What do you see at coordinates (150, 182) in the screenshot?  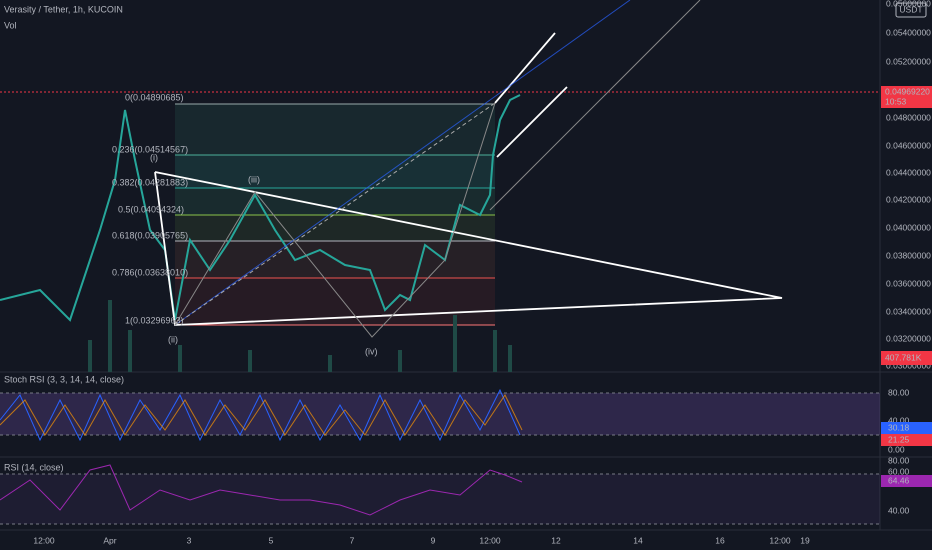 I see `fib-label: 0.382(0.04281883)` at bounding box center [150, 182].